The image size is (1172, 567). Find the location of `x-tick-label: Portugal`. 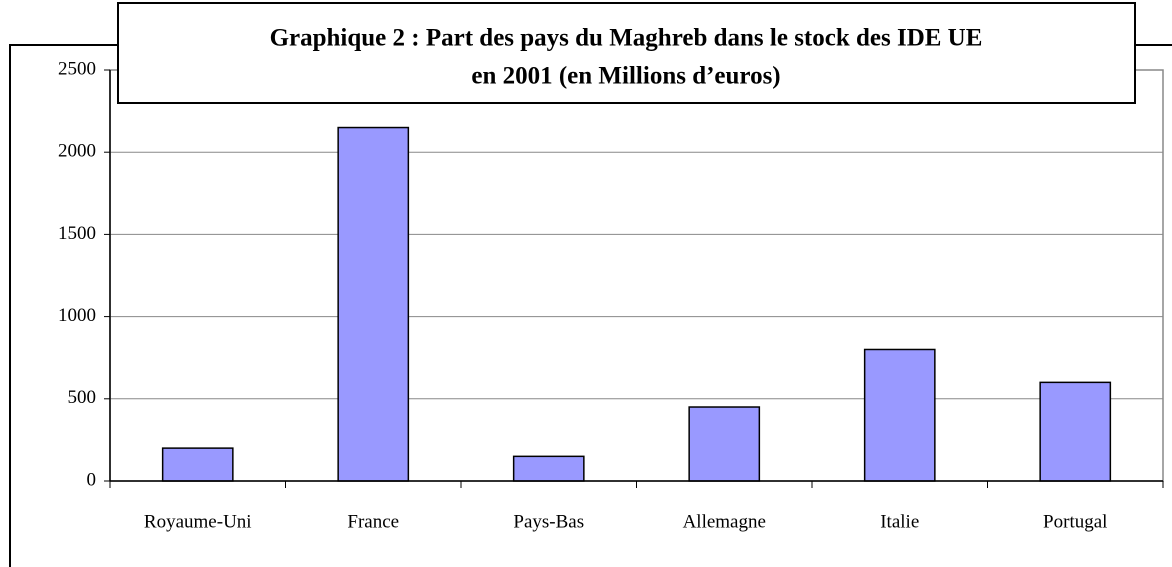

x-tick-label: Portugal is located at coordinates (1075, 521).